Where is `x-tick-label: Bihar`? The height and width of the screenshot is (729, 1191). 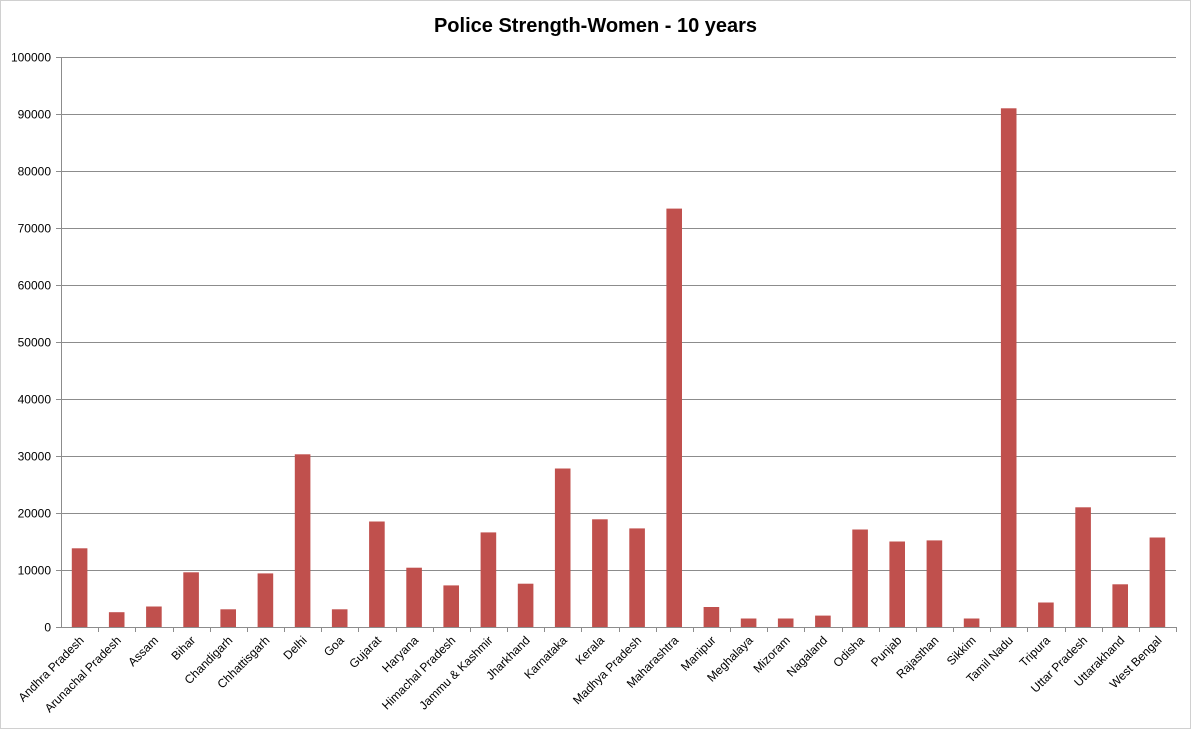 x-tick-label: Bihar is located at coordinates (183, 648).